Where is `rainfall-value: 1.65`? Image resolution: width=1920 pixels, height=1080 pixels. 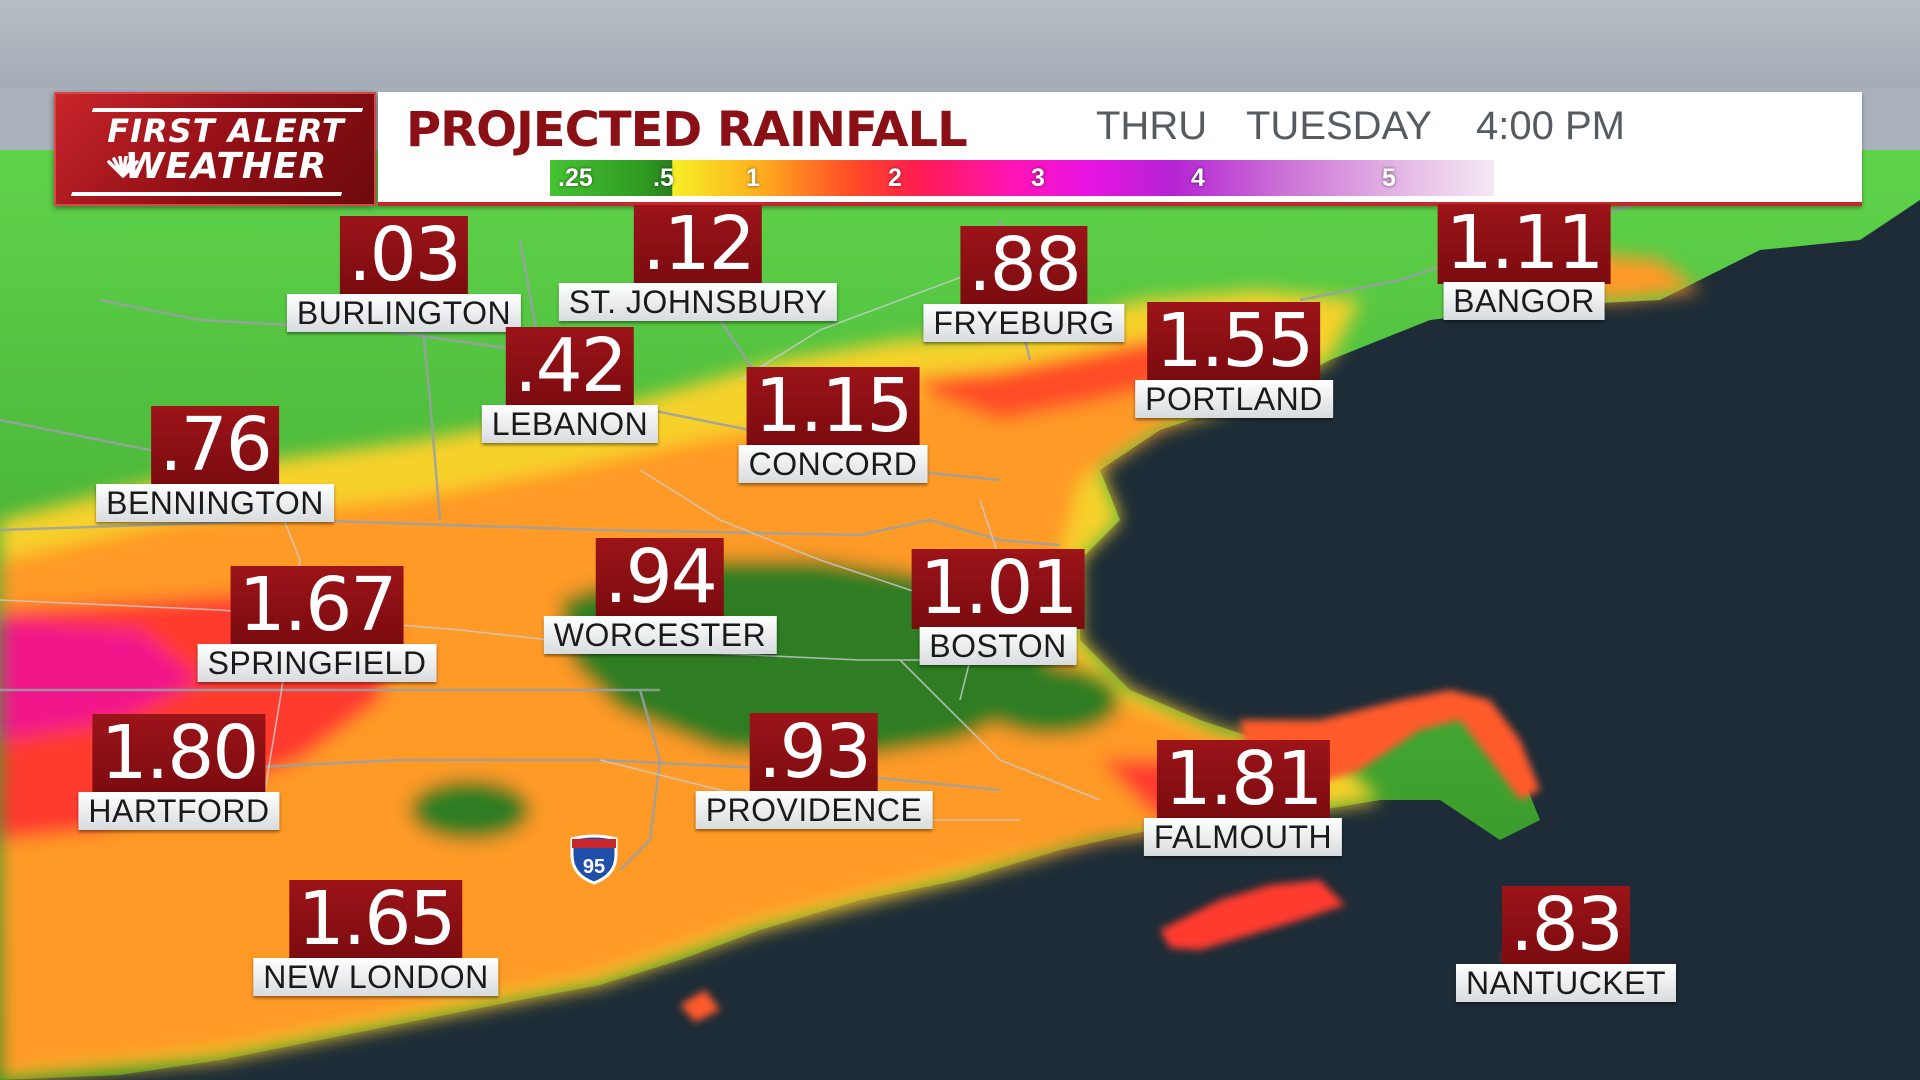
rainfall-value: 1.65 is located at coordinates (376, 920).